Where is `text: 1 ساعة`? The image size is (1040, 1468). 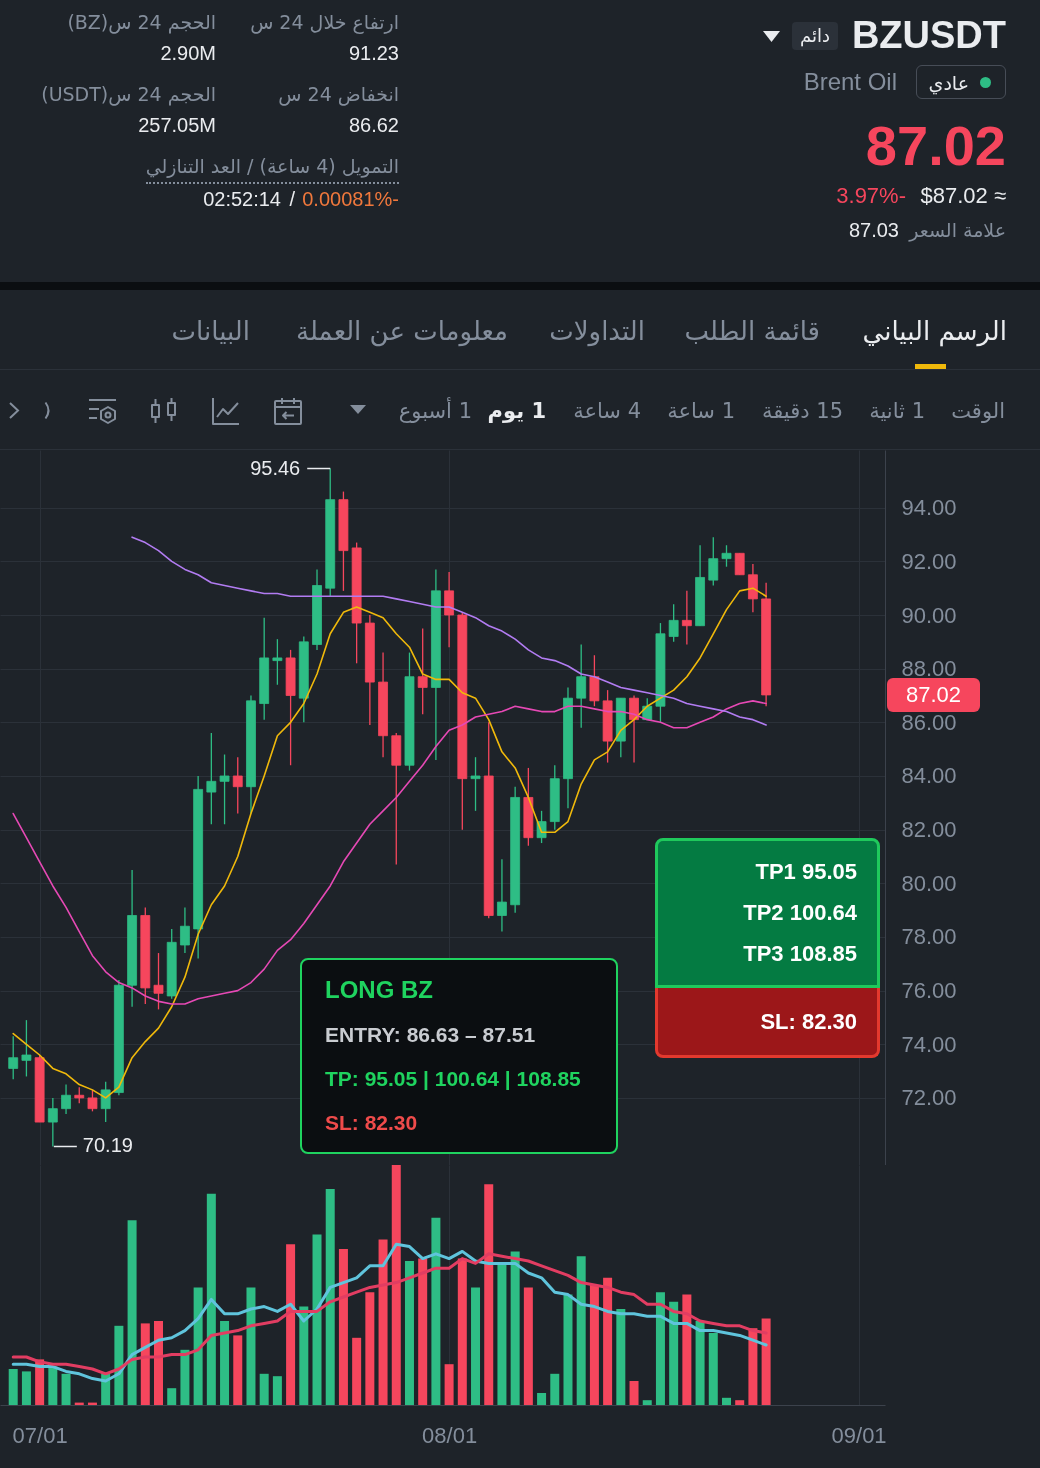 text: 1 ساعة is located at coordinates (701, 410).